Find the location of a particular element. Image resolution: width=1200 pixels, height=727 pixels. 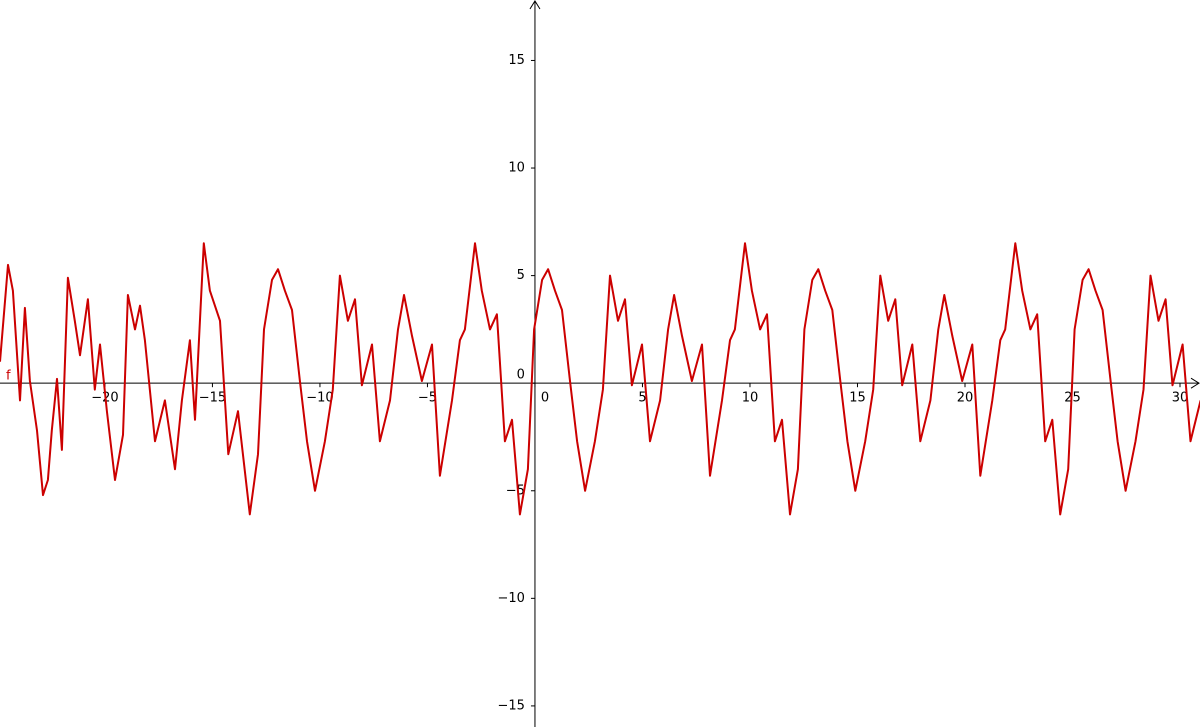

y-tick-label: 0 is located at coordinates (521, 375).